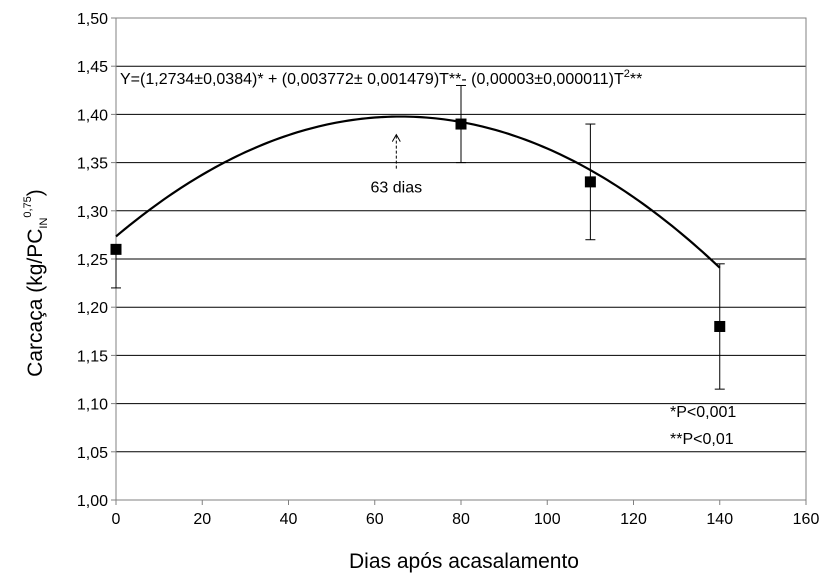 This screenshot has width=832, height=577. What do you see at coordinates (92, 115) in the screenshot?
I see `y-tick-label: 1,40` at bounding box center [92, 115].